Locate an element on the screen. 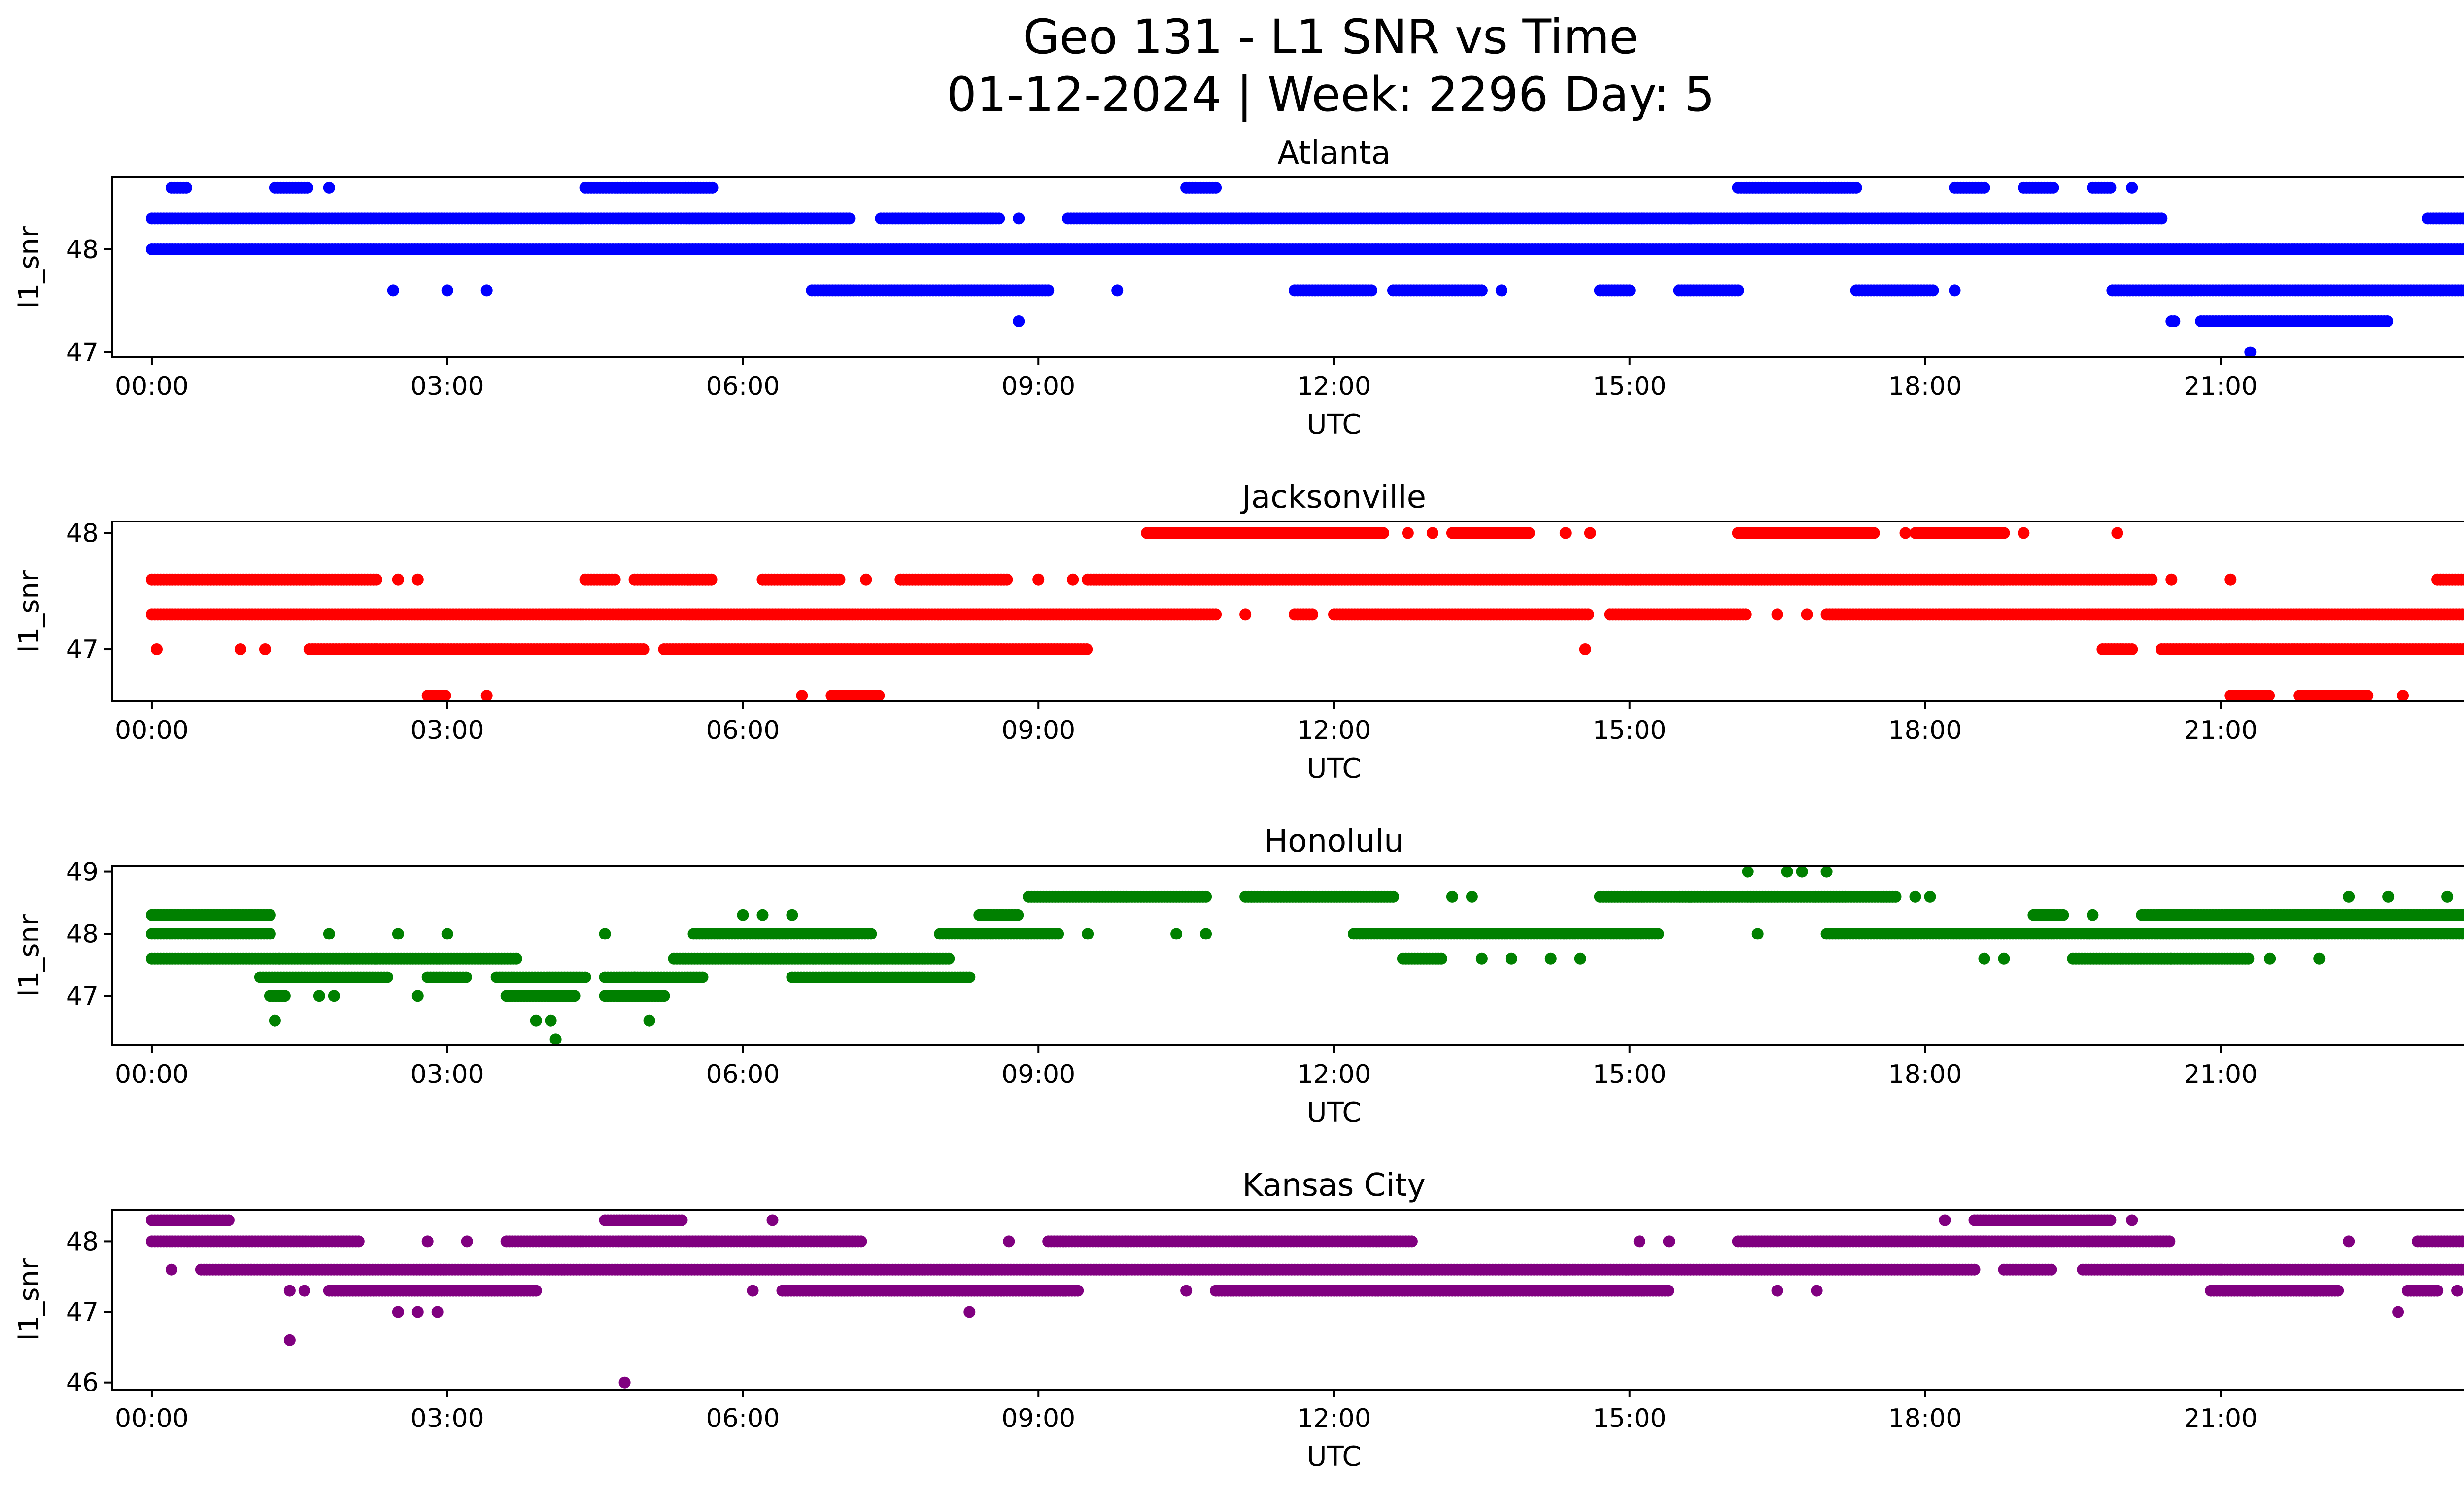  figure-title-line-2: 01-12-2024 | Week: 2296 Day: 5 is located at coordinates (1331, 95).